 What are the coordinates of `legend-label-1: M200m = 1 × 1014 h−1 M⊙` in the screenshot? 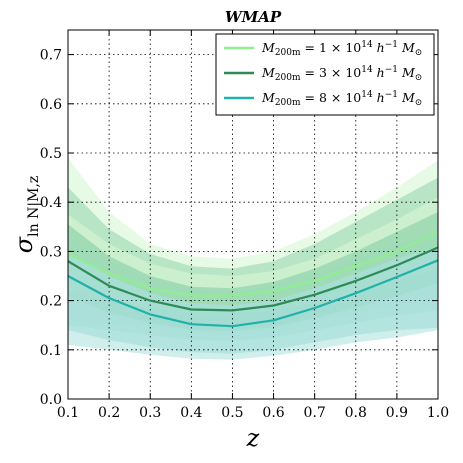 It's located at (341, 49).